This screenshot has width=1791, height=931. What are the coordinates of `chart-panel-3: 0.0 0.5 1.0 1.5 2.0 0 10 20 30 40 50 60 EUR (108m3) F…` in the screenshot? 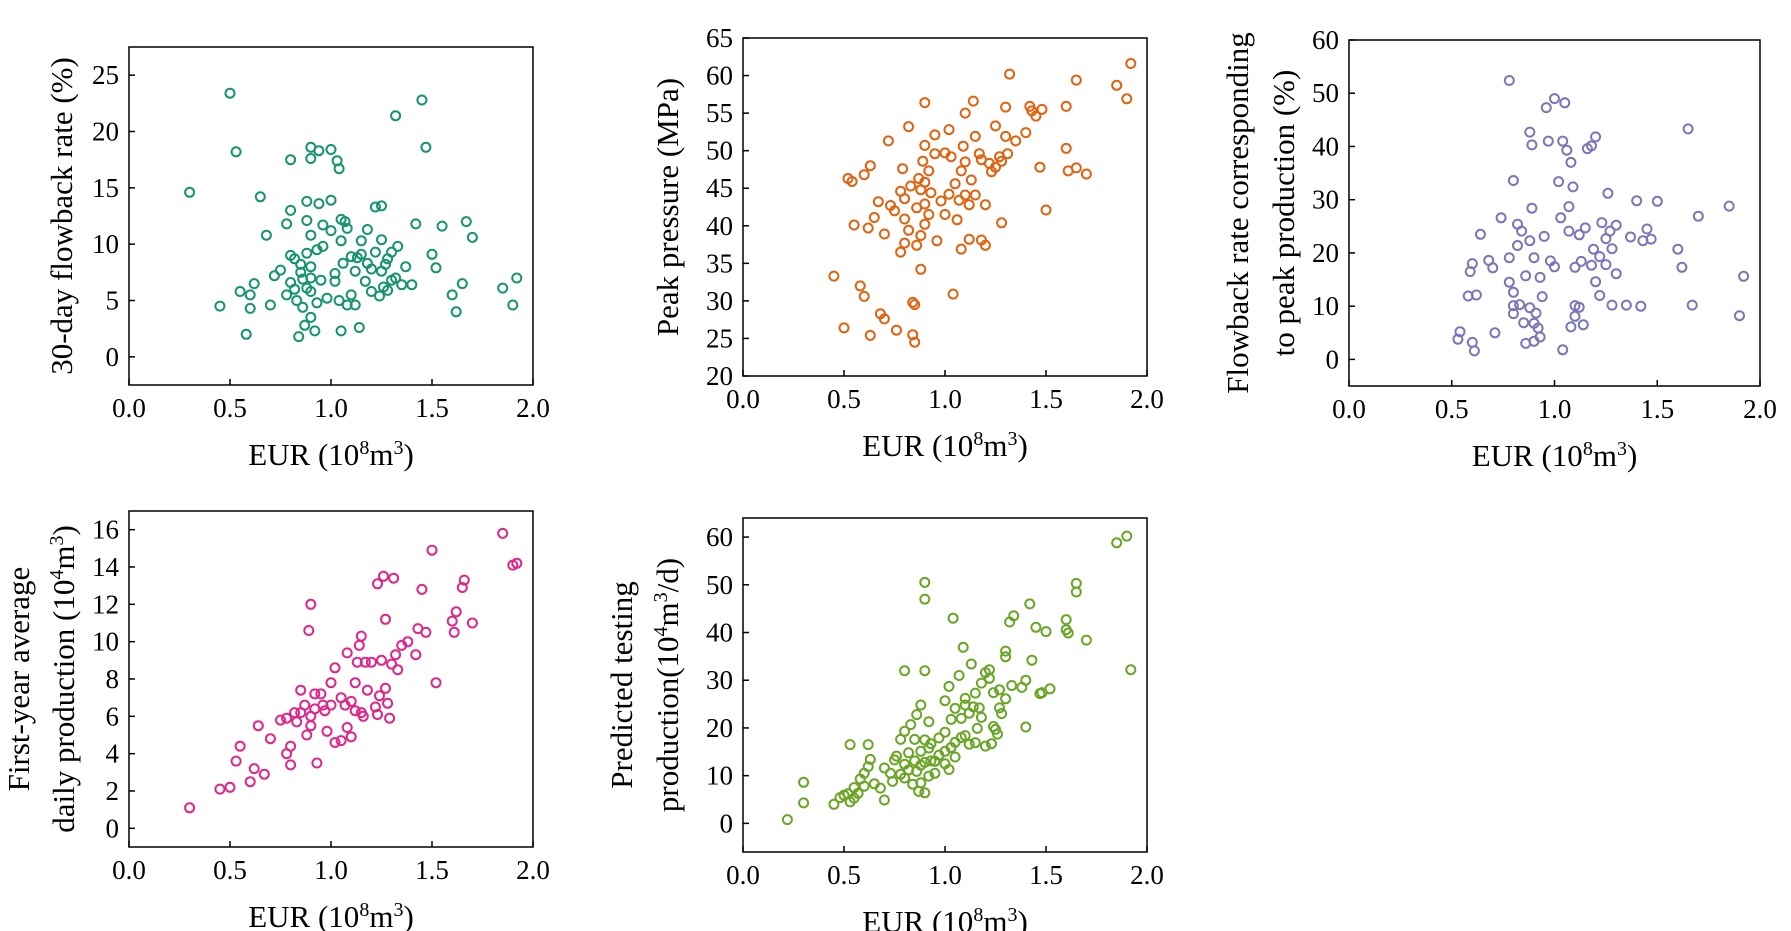 It's located at (1498, 249).